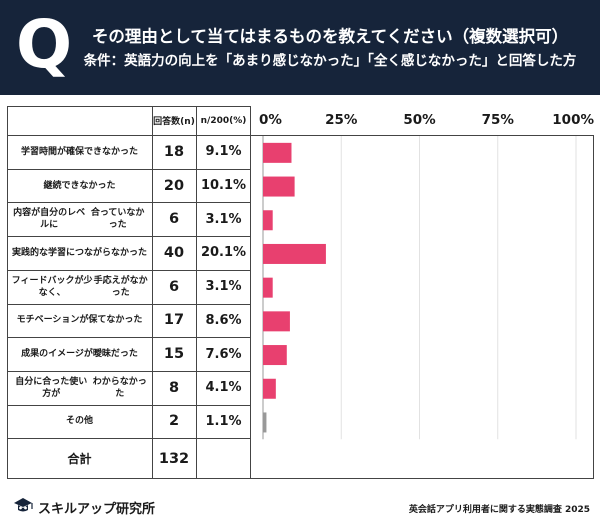 Image resolution: width=600 pixels, height=522 pixels. Describe the element at coordinates (120, 286) in the screenshot. I see `table-row-label-line: 手応えがなかった` at that location.